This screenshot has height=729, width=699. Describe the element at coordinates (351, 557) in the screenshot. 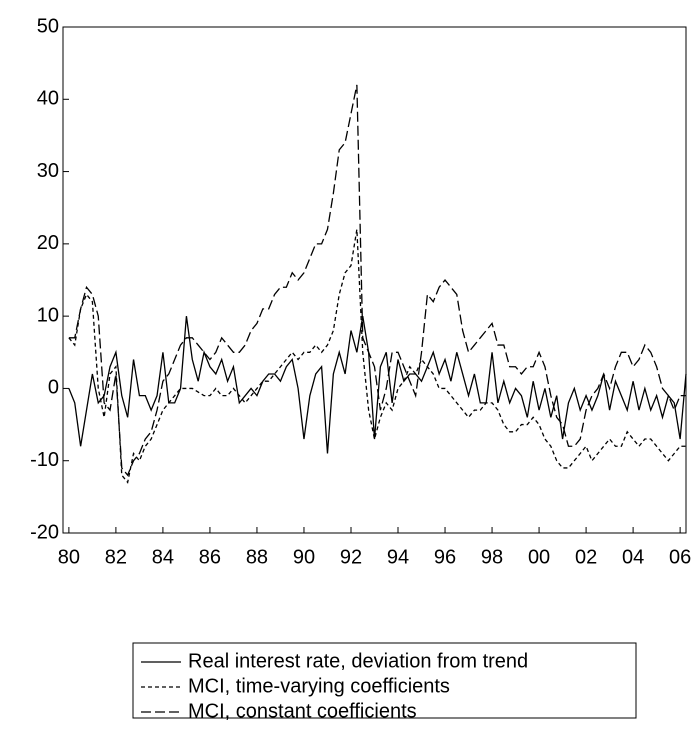

I see `x-tick-label: 92` at that location.